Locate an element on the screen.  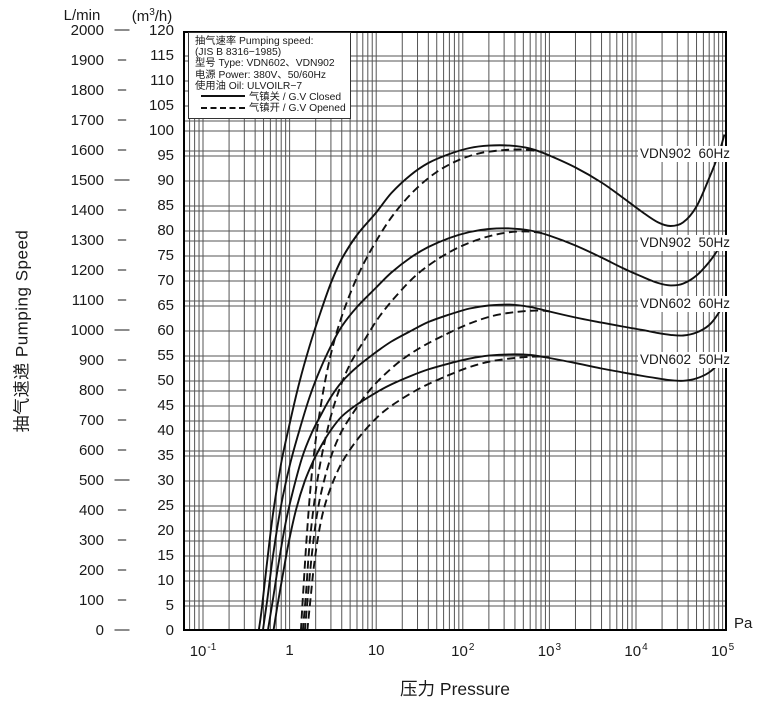
y-tick-m3h: 85 is located at coordinates (165, 205).